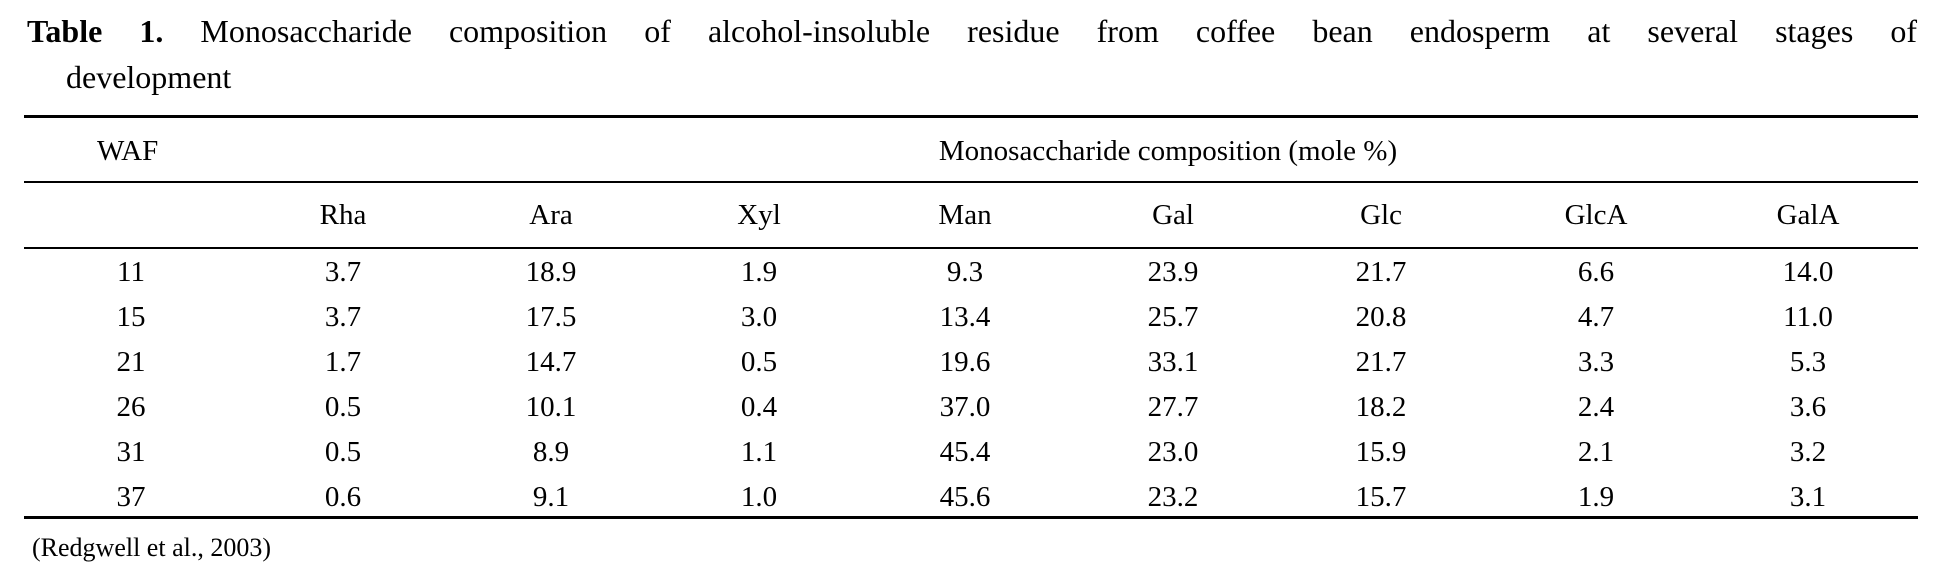 The width and height of the screenshot is (1939, 580). I want to click on table-header-rule, so click(971, 182).